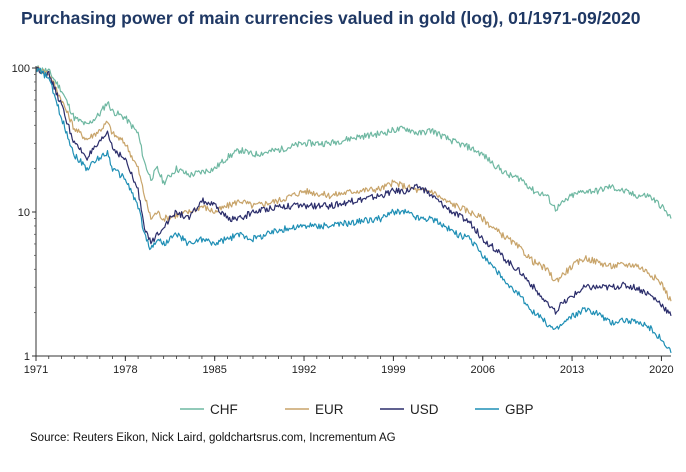  What do you see at coordinates (36, 370) in the screenshot?
I see `x-tick-label: 1971` at bounding box center [36, 370].